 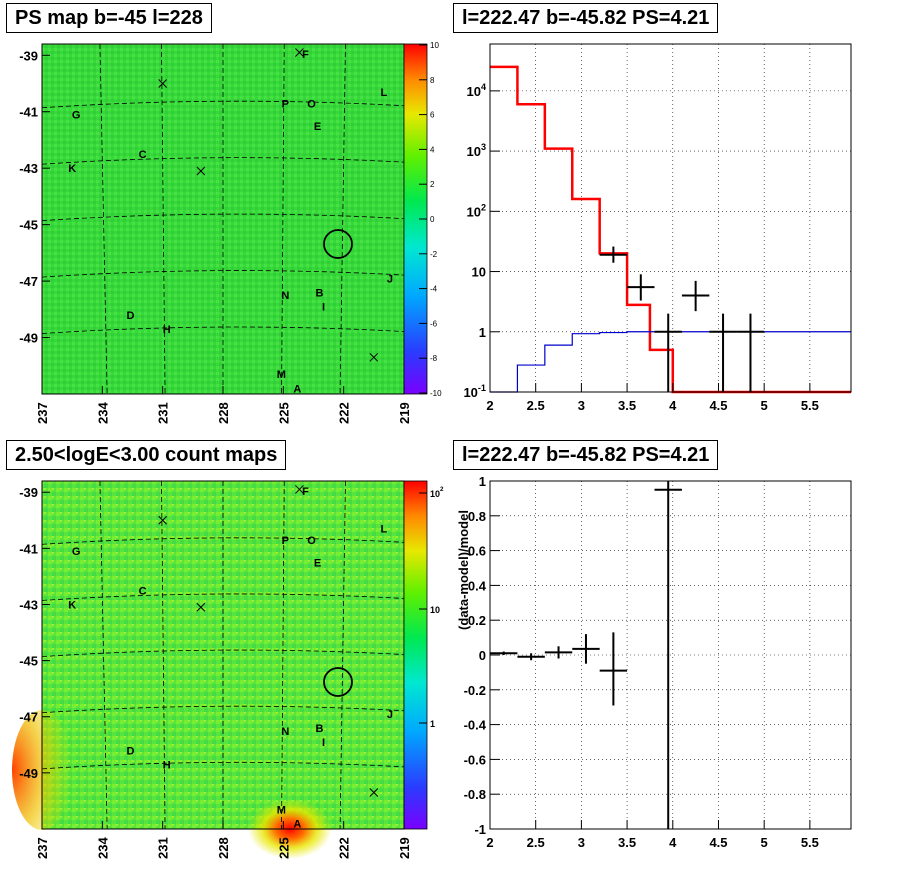 What do you see at coordinates (586, 18) in the screenshot?
I see `spectrum-title: l=222.47 b=-45.82 PS=4.21` at bounding box center [586, 18].